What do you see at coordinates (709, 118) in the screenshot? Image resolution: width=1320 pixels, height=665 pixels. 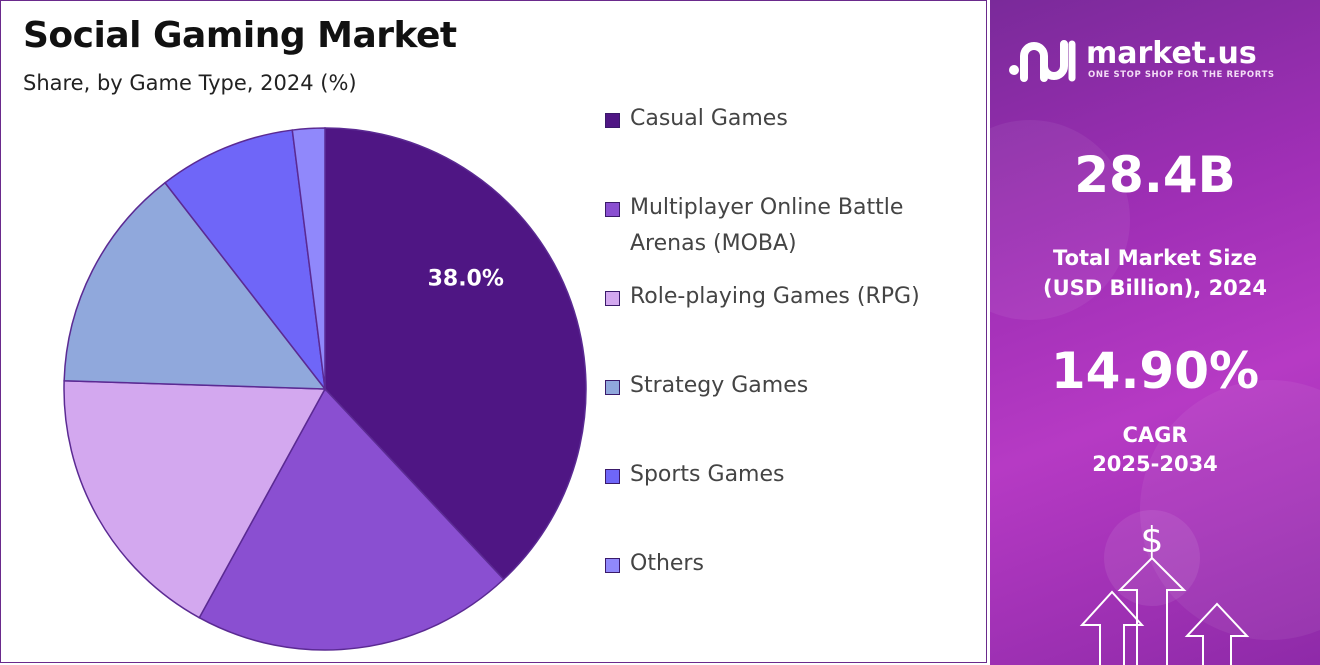 I see `legend-label: Casual Games` at bounding box center [709, 118].